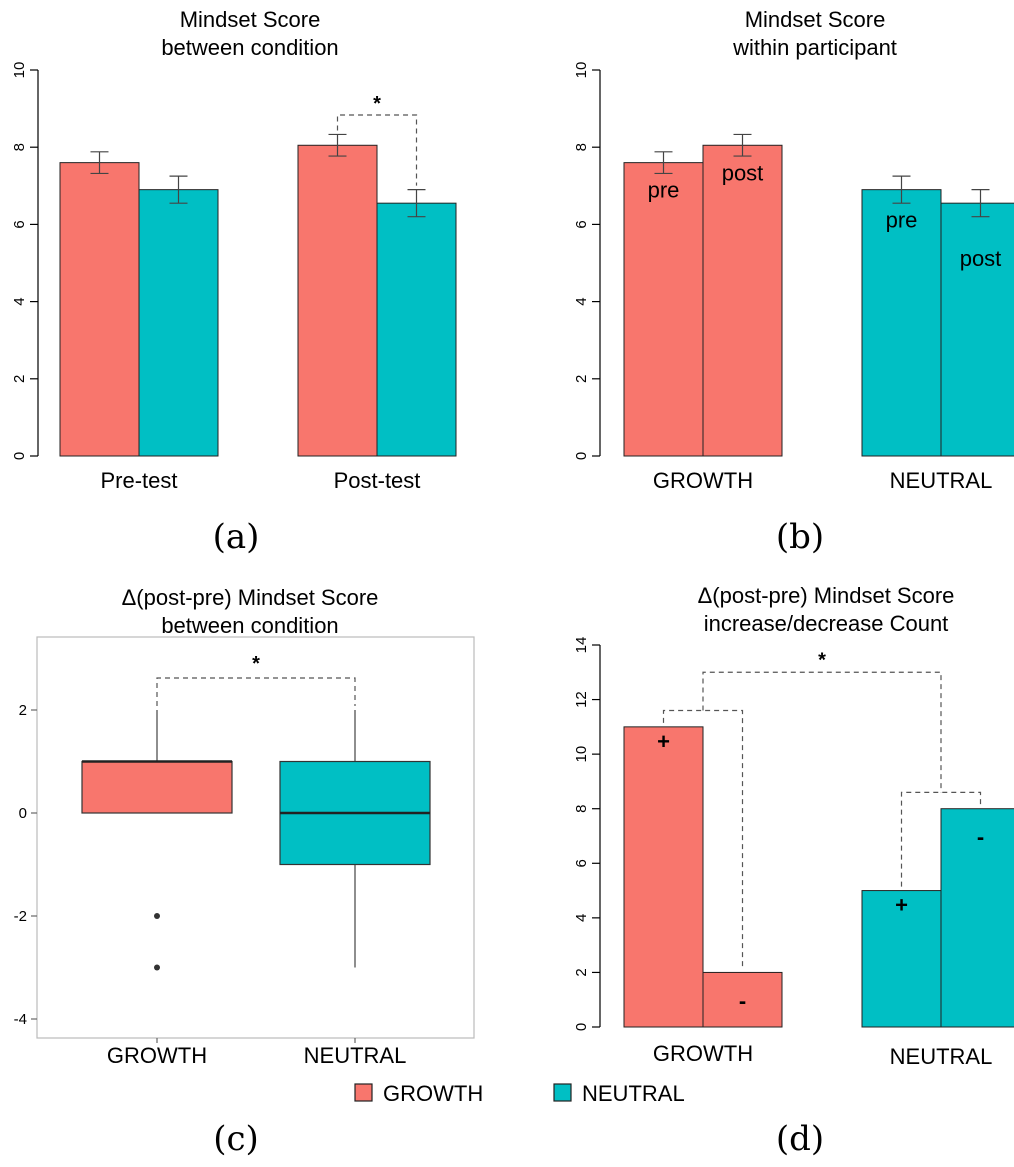 This screenshot has height=1167, width=1014. Describe the element at coordinates (19, 379) in the screenshot. I see `panel-a-y-tick-label: 2` at that location.